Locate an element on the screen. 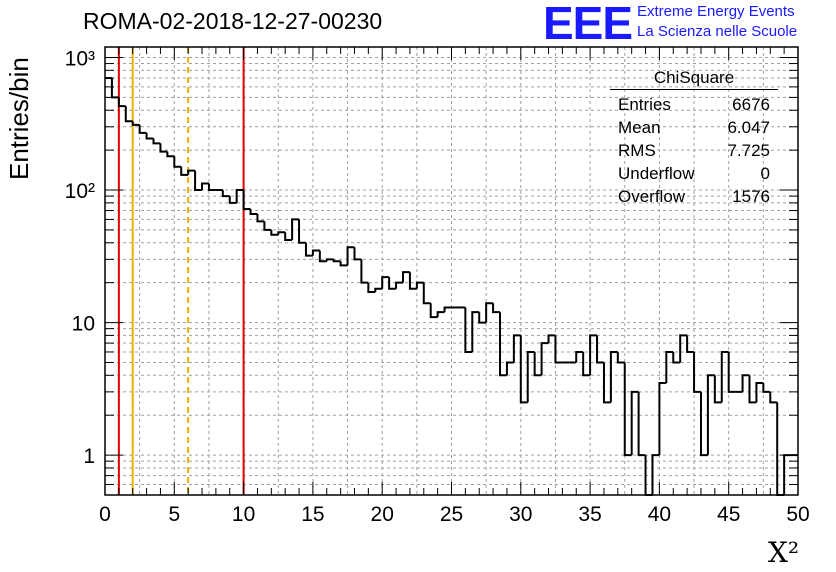 Image resolution: width=836 pixels, height=572 pixels. eee-logo: EEE is located at coordinates (588, 24).